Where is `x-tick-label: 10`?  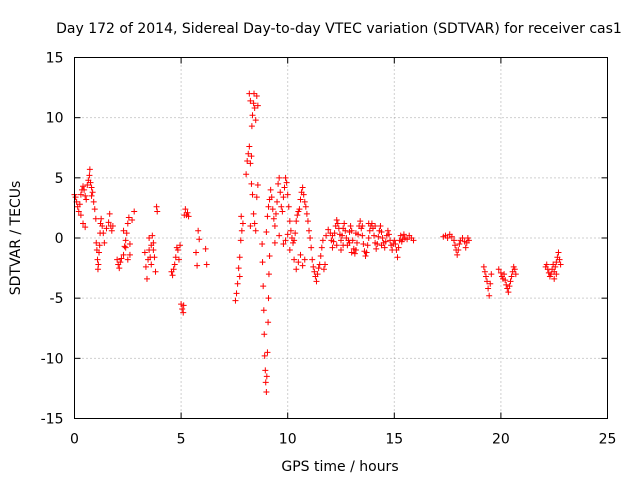
x-tick-label: 10 is located at coordinates (288, 440).